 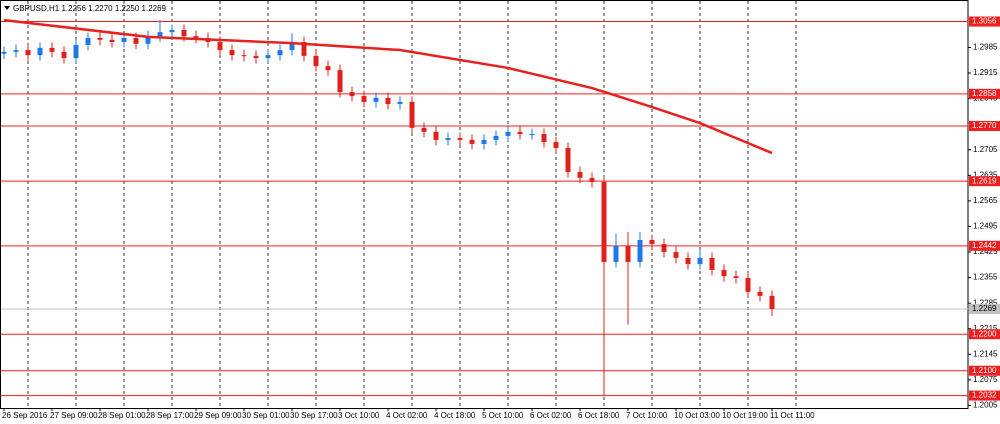 I want to click on x-tick-label: 27 Sep 09:00, so click(x=74, y=415).